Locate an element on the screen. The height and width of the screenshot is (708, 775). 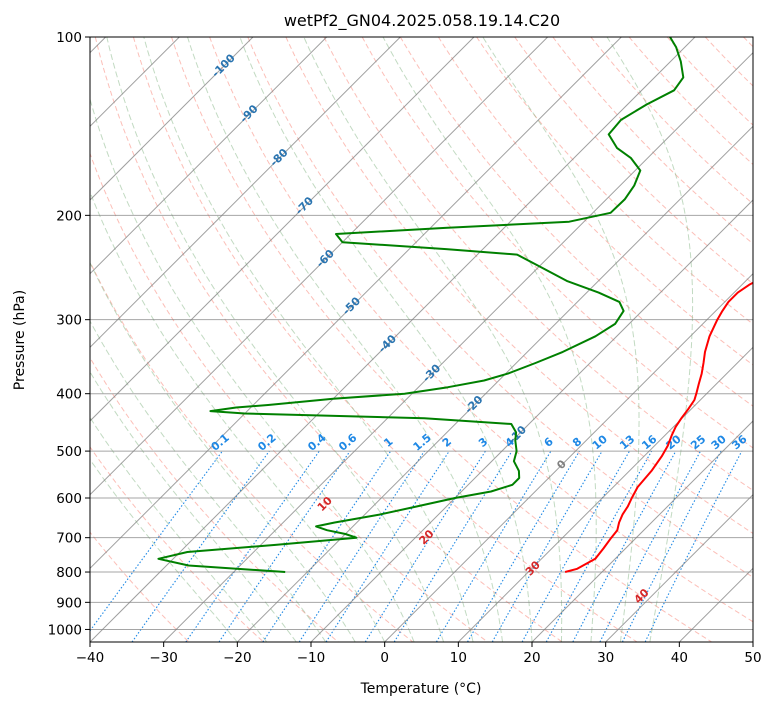
mixing-ratio-label: 6 is located at coordinates (549, 442).